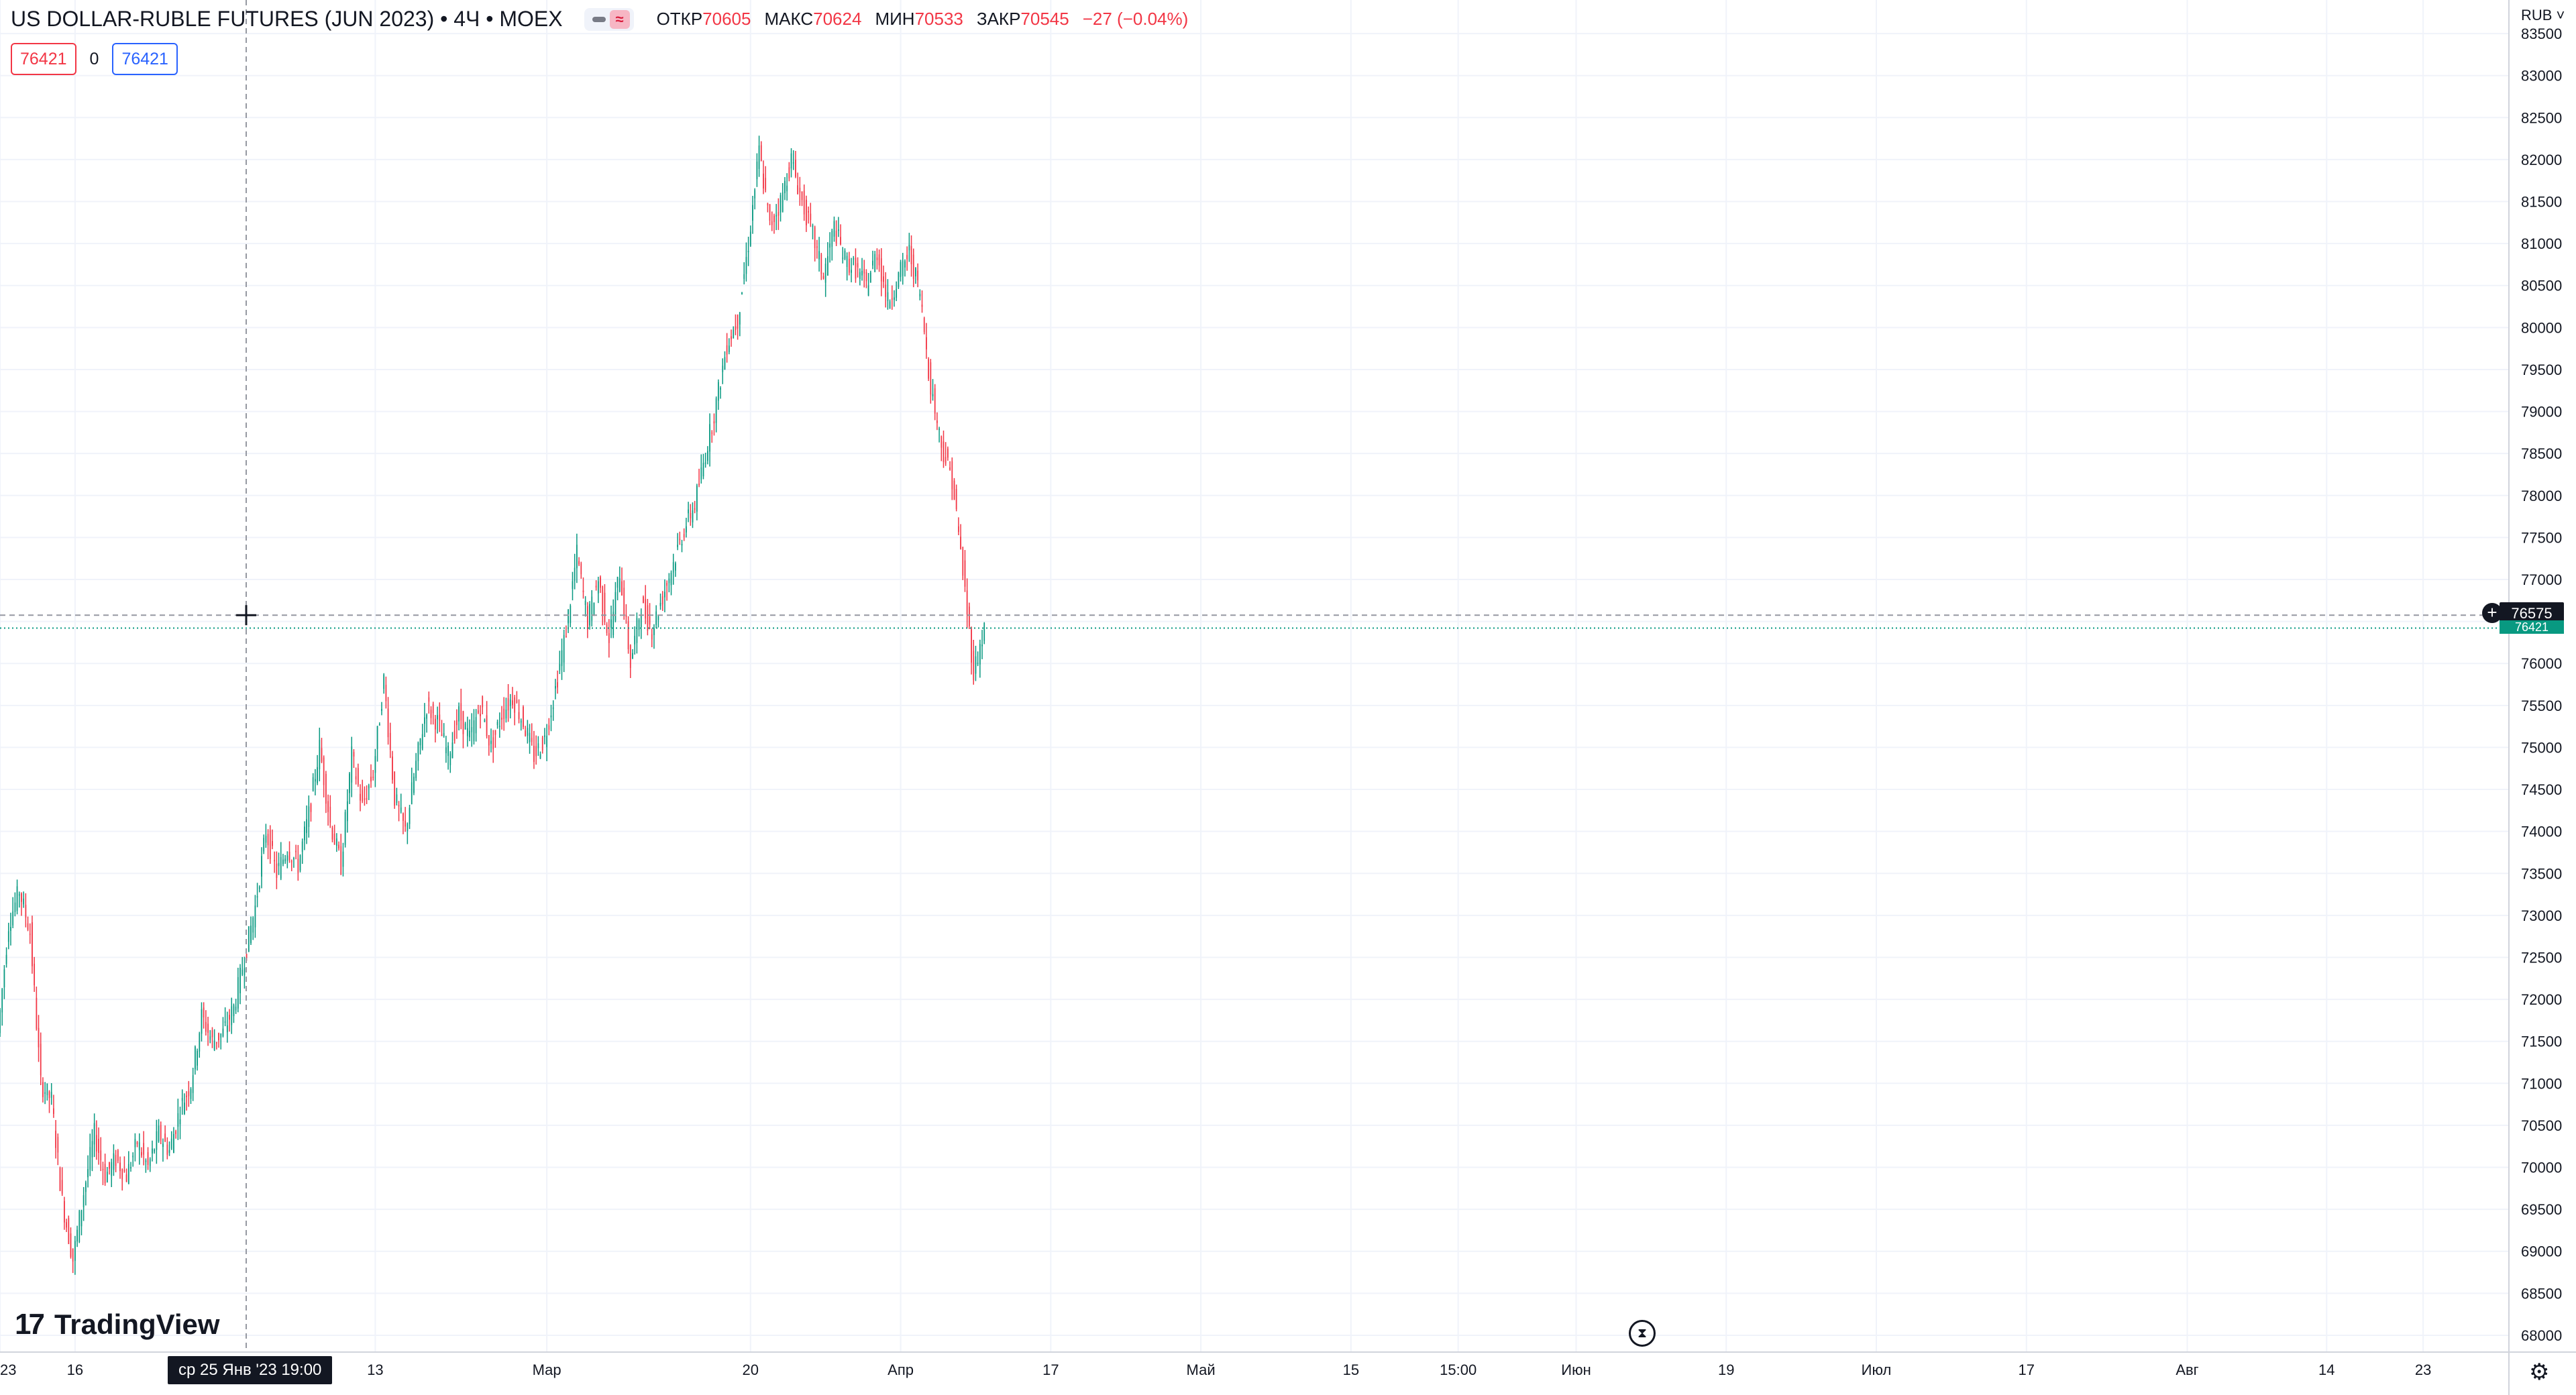 This screenshot has height=1395, width=2576. I want to click on x-tick-label: Апр, so click(901, 1369).